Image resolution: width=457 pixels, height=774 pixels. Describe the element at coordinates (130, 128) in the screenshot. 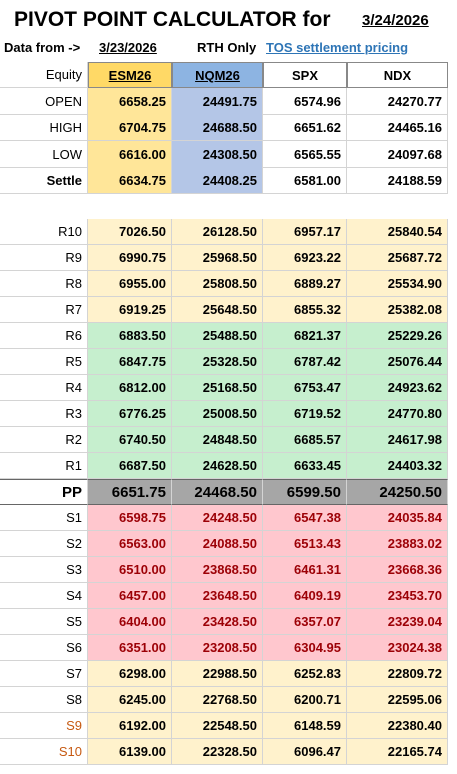

I see `cell: 6704.75` at that location.